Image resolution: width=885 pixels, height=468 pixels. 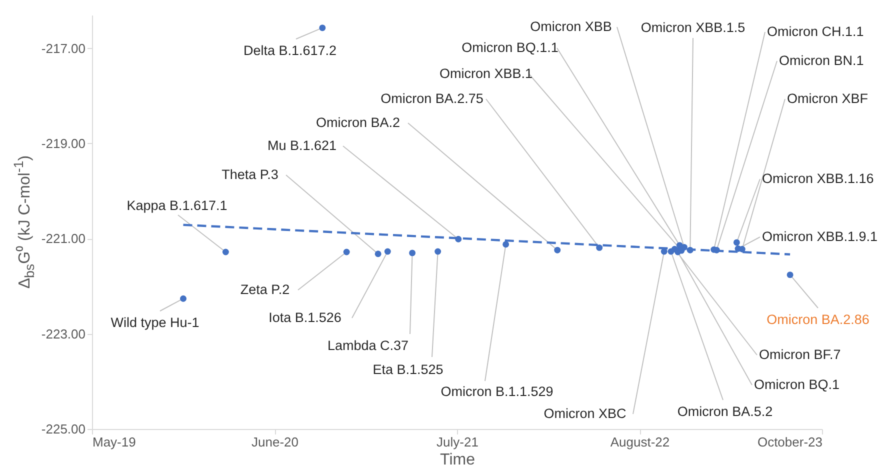 What do you see at coordinates (818, 319) in the screenshot?
I see `annotation: Omicron BA.2.86` at bounding box center [818, 319].